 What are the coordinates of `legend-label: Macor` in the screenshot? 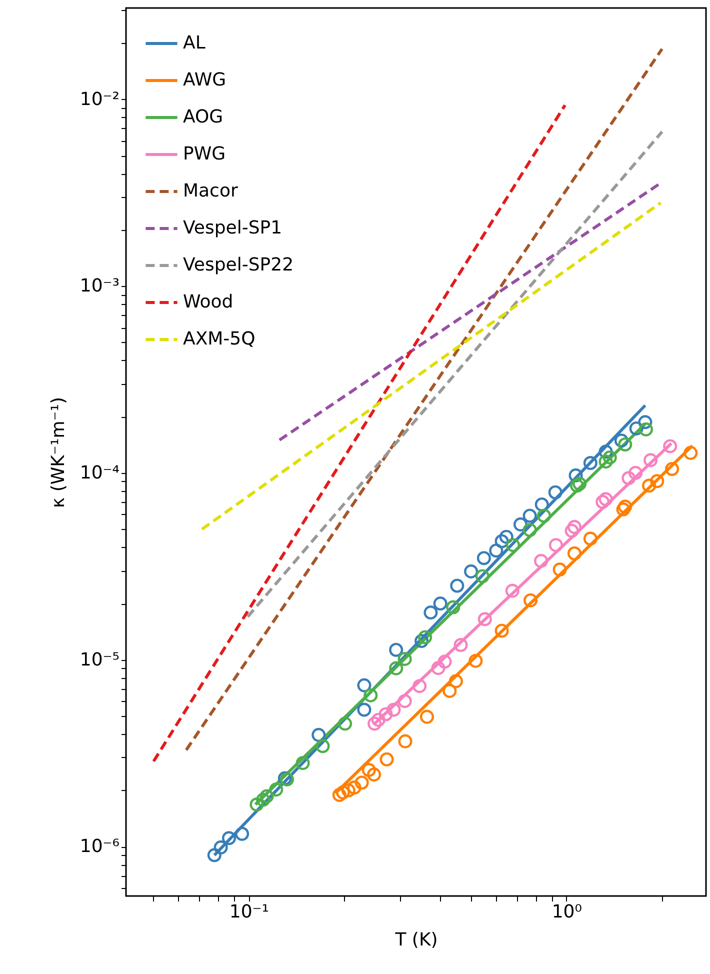 It's located at (210, 191).